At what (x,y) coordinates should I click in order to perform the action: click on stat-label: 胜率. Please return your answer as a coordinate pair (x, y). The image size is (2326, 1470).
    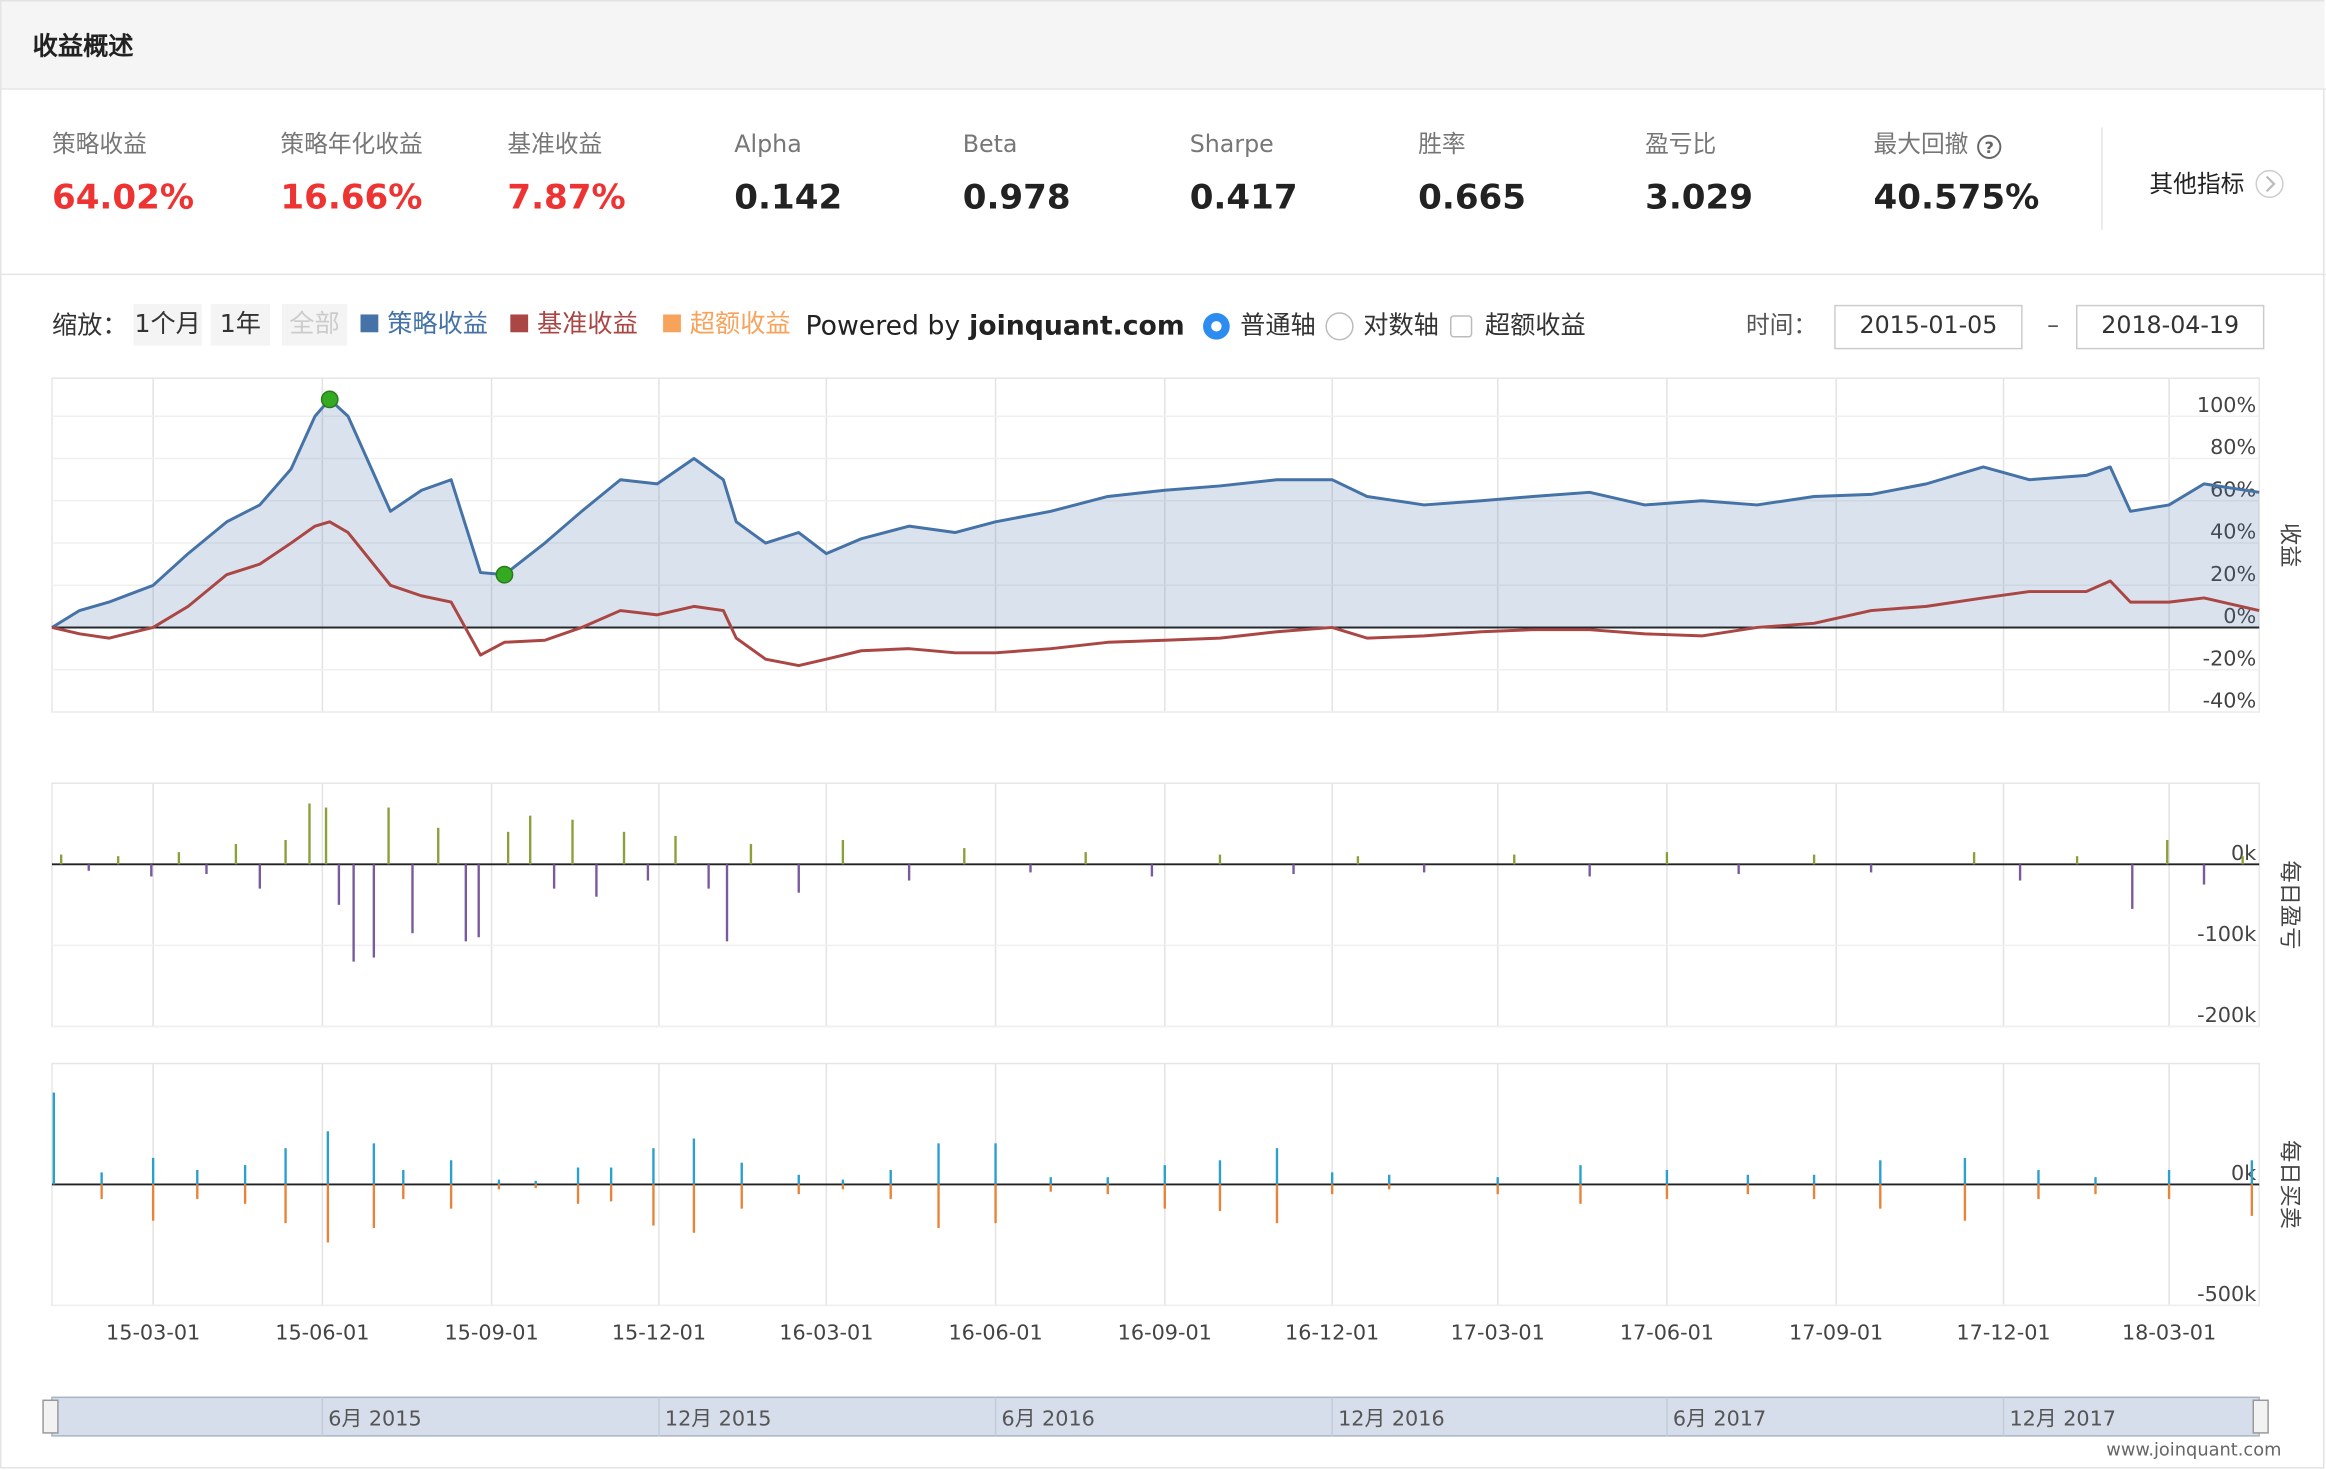
    Looking at the image, I should click on (1441, 144).